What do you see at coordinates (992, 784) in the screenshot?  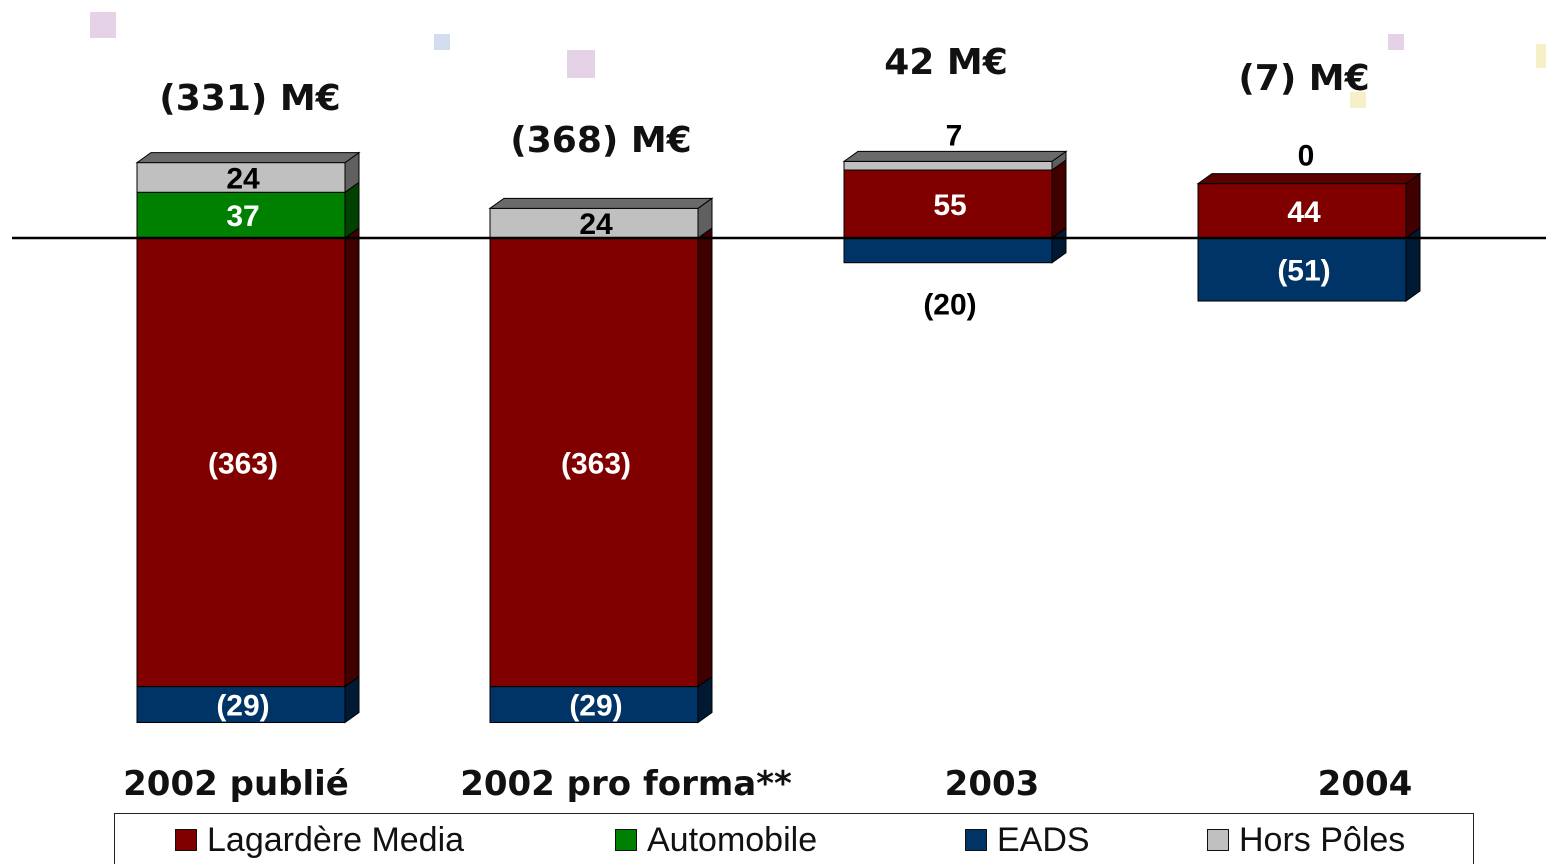 I see `category-label: 2003` at bounding box center [992, 784].